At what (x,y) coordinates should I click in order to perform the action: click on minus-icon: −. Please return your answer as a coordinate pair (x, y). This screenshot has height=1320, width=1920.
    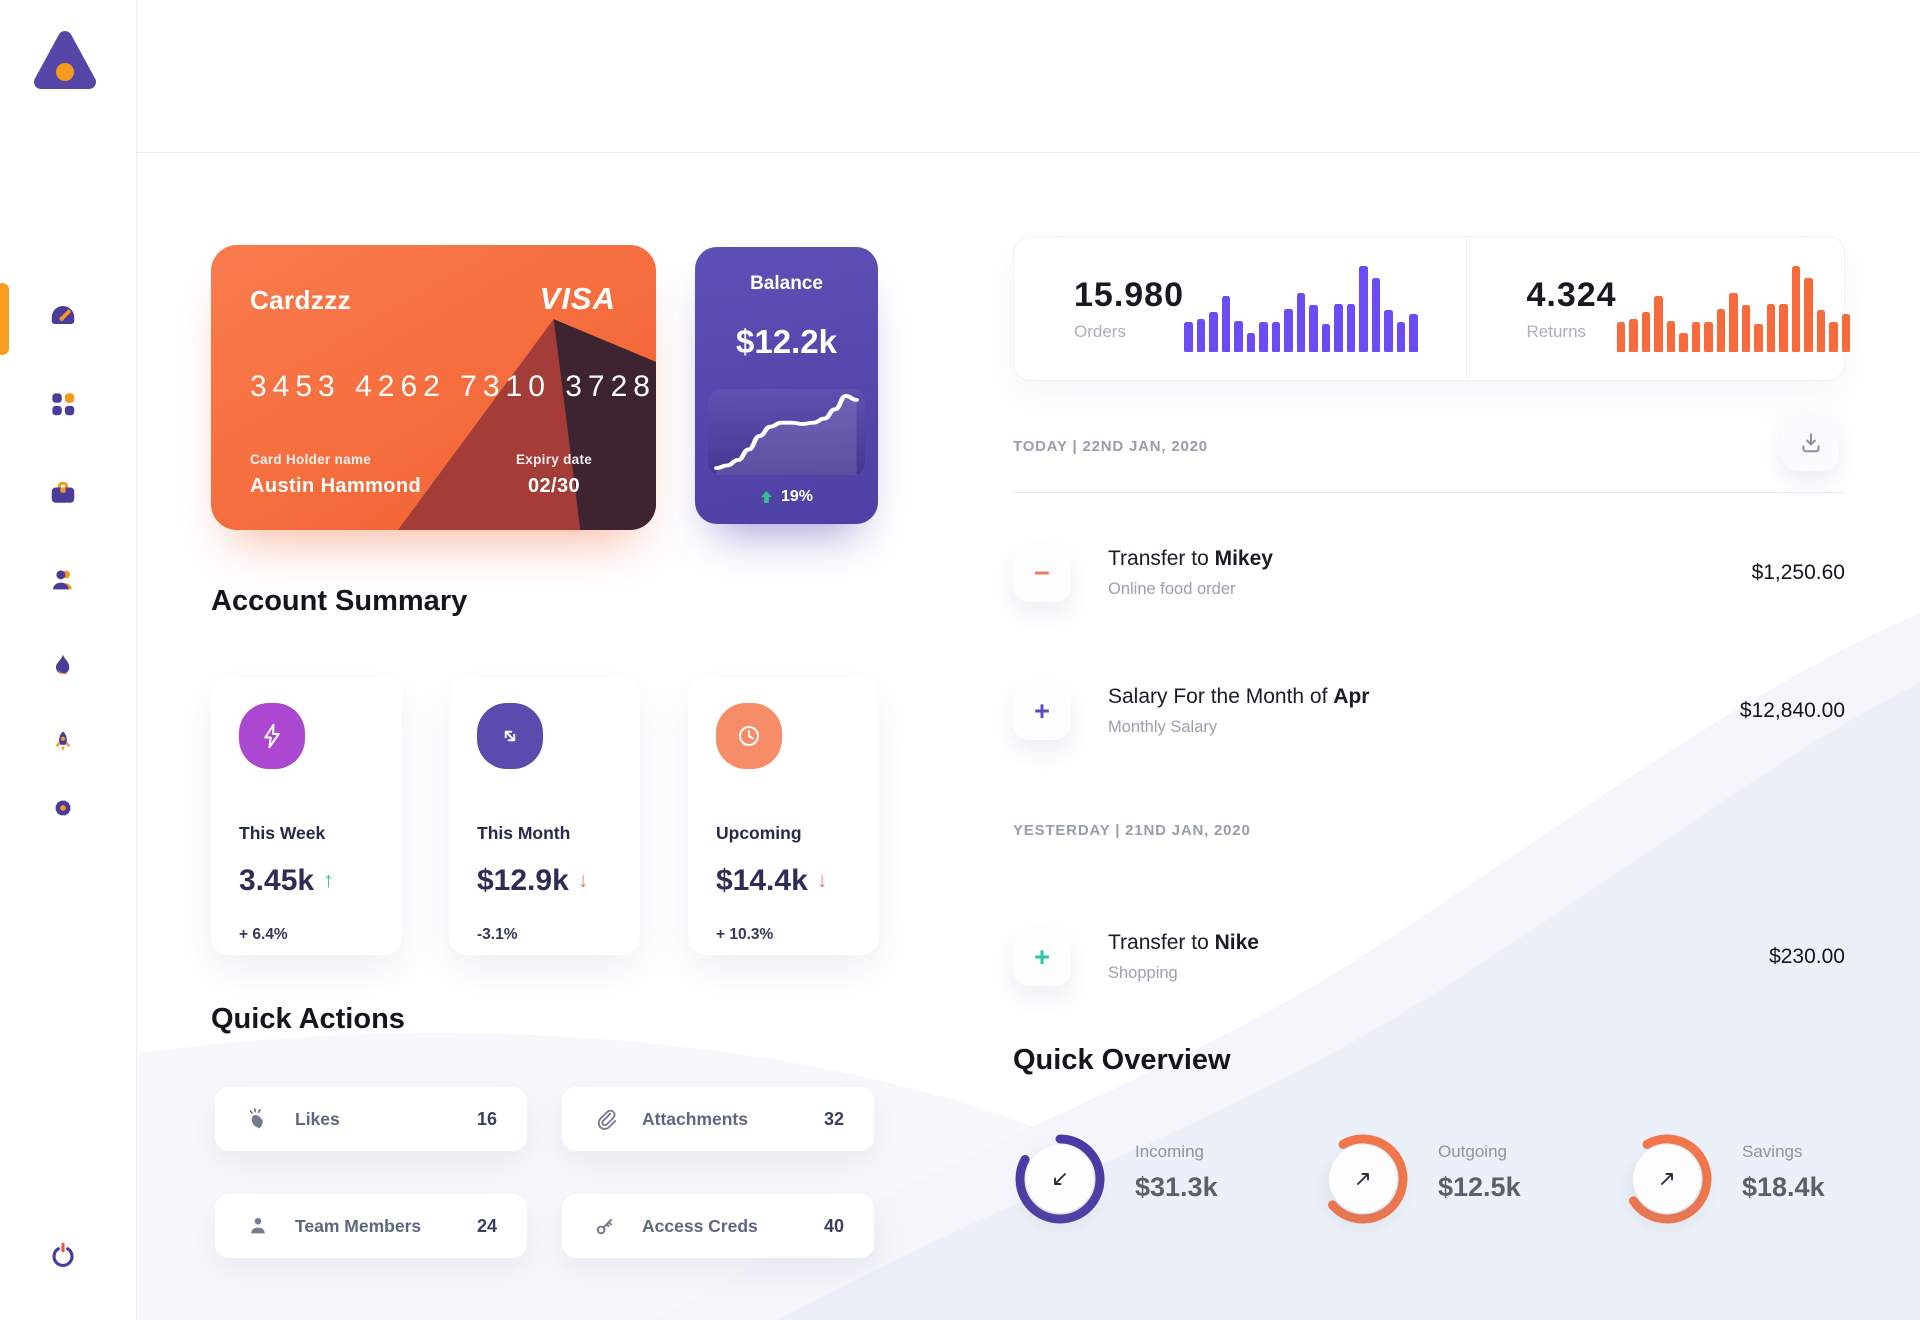
    Looking at the image, I should click on (1042, 572).